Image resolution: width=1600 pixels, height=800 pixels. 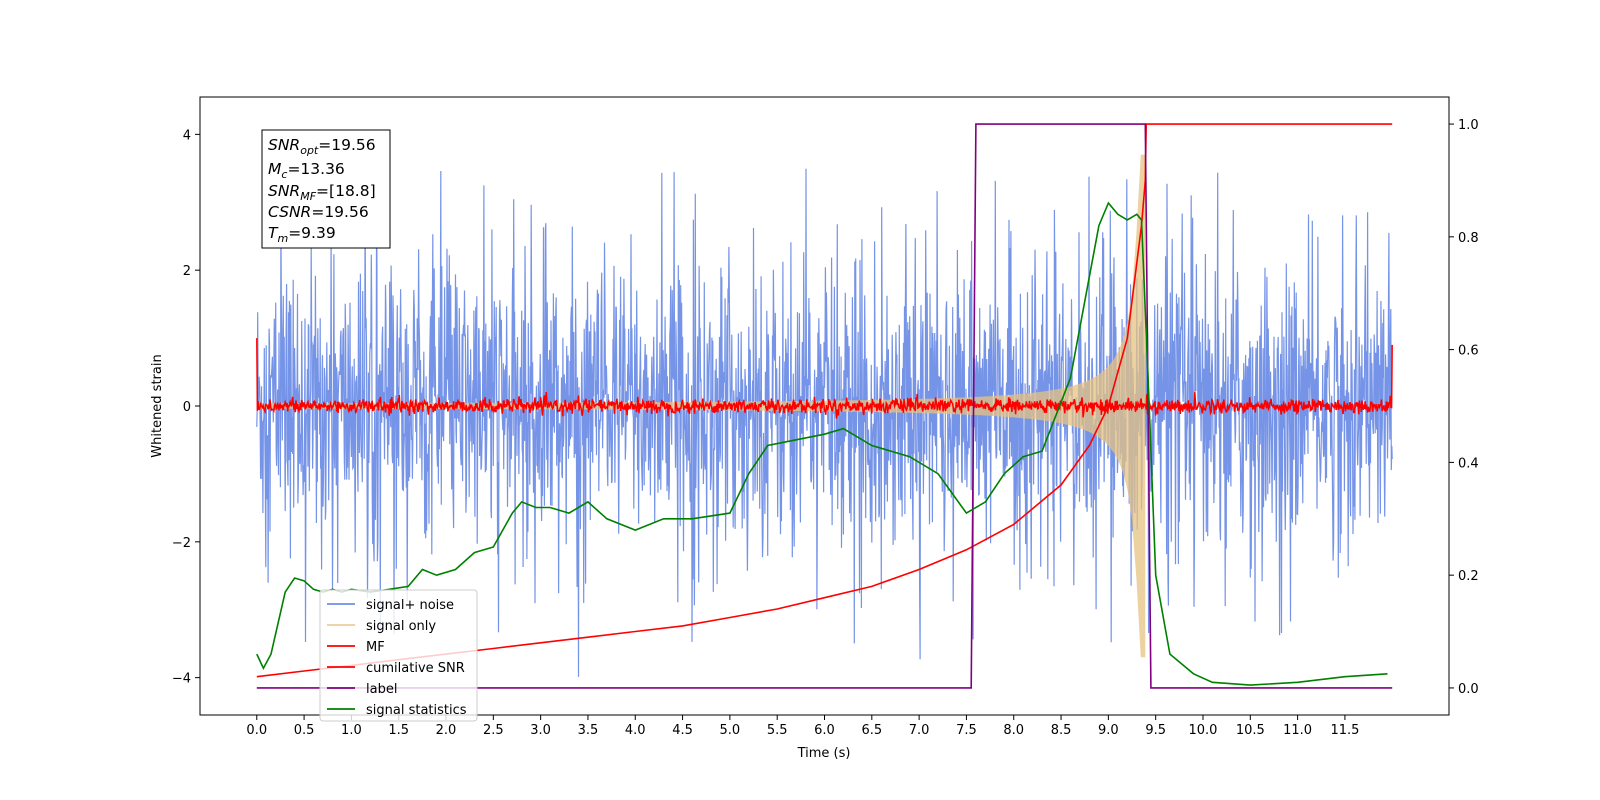 I want to click on y2-tick-label: 0.0, so click(x=1468, y=689).